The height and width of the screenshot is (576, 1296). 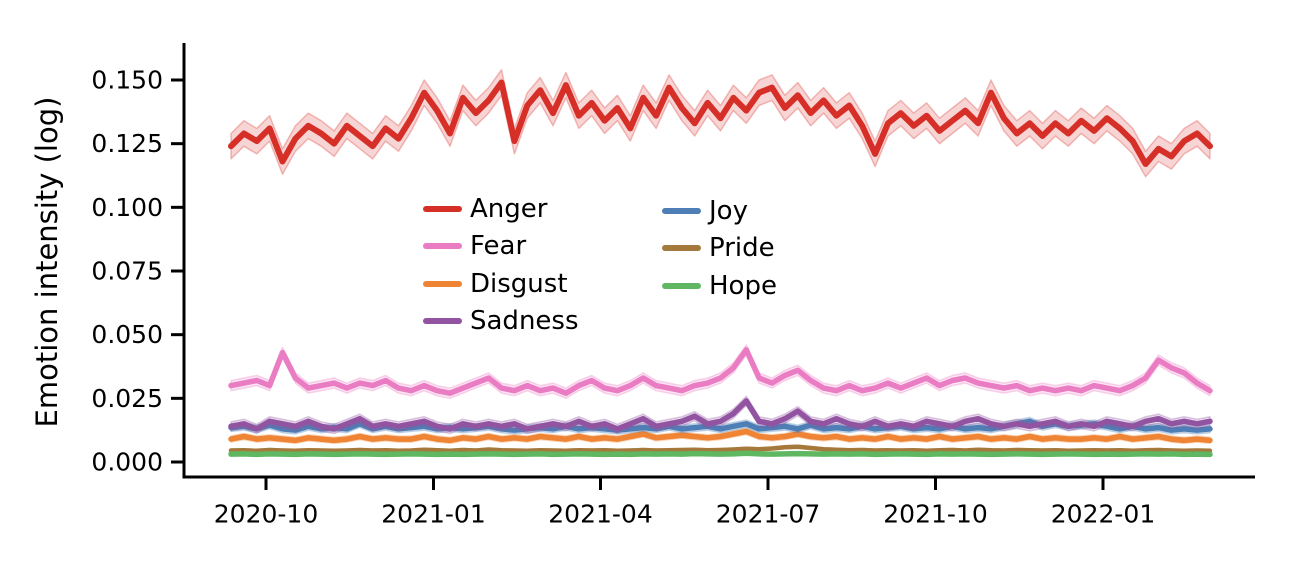 I want to click on x-tick-label: 2021-07, so click(x=768, y=513).